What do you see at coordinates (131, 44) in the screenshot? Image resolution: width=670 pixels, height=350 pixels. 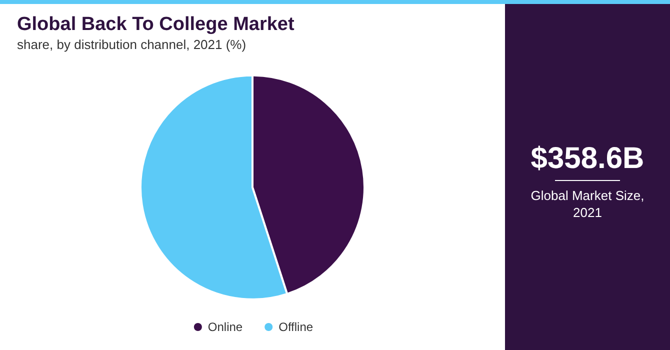 I see `chart-subtitle: share, by distribution channel, 2021 (%)` at bounding box center [131, 44].